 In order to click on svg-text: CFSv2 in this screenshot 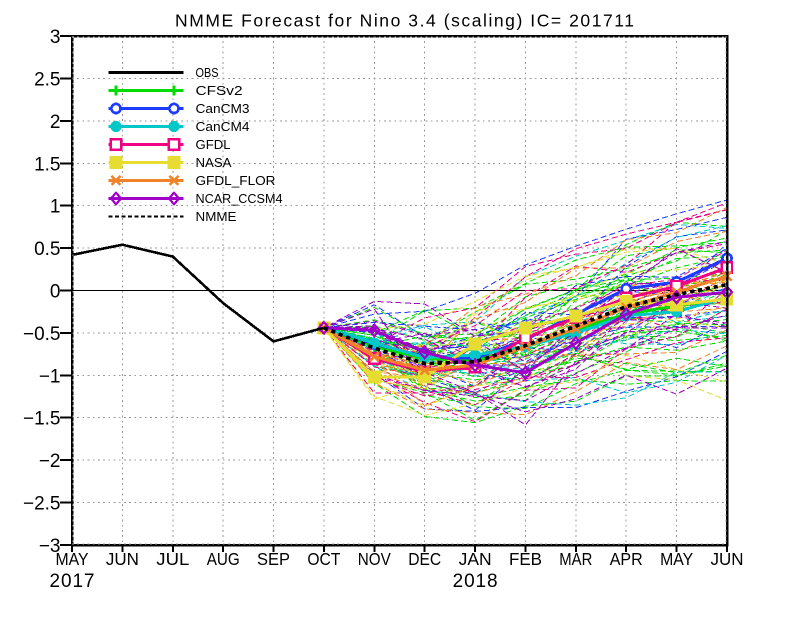, I will do `click(219, 90)`.